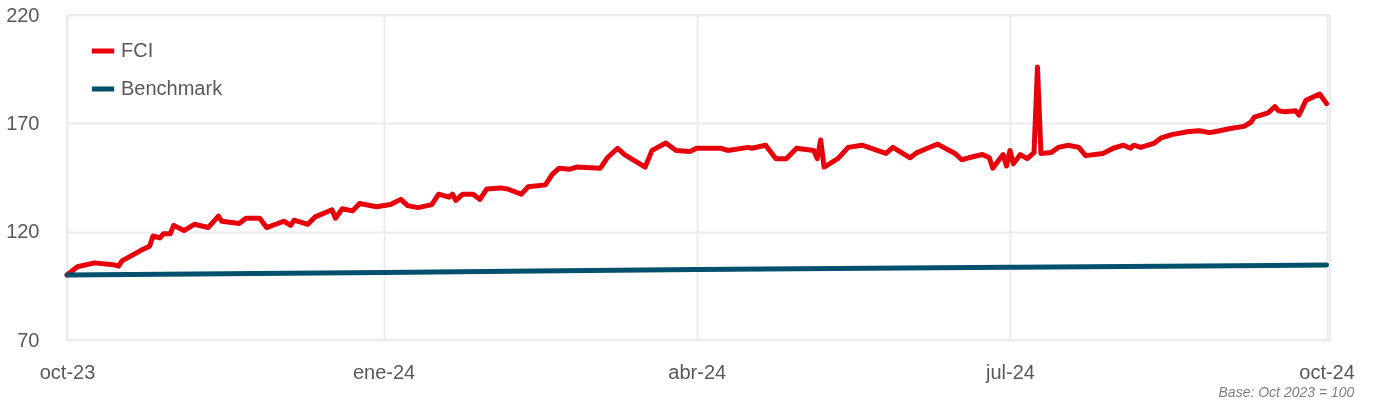 The height and width of the screenshot is (417, 1375). What do you see at coordinates (67, 371) in the screenshot?
I see `x-tick-label: oct-23` at bounding box center [67, 371].